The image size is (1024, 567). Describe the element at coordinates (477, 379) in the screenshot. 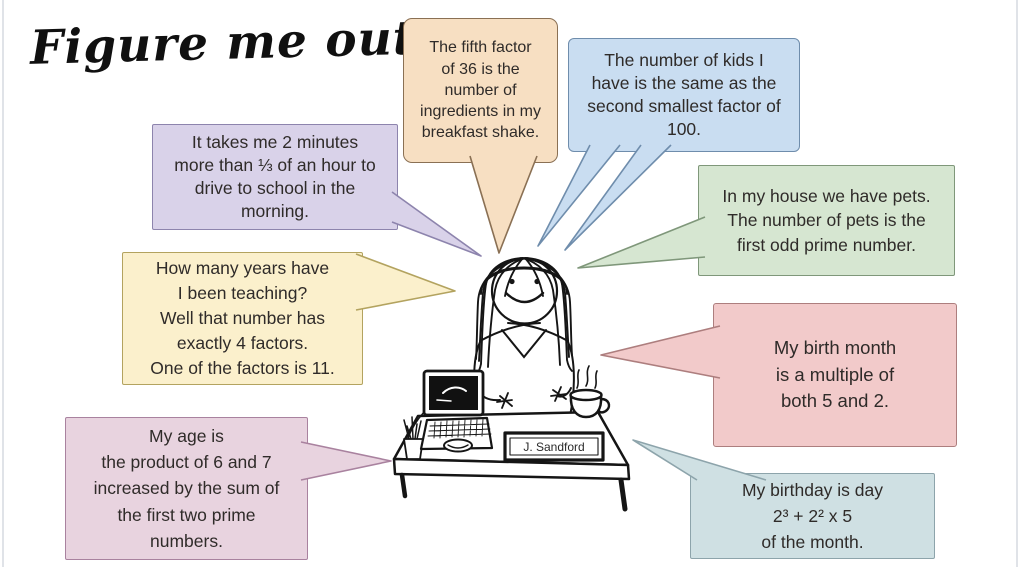

I see `torso-left-side` at that location.